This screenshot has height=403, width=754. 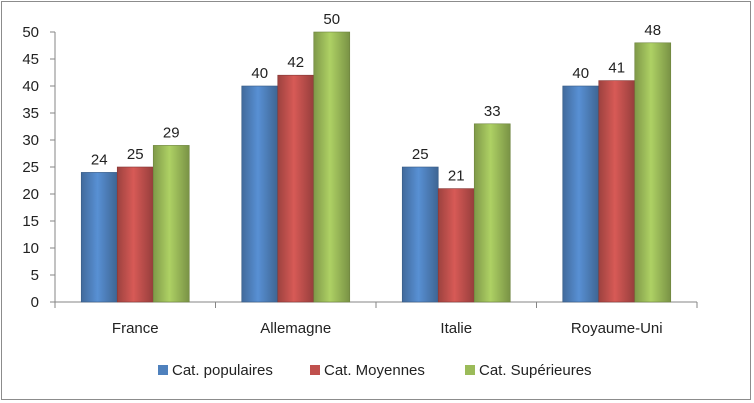 What do you see at coordinates (35, 275) in the screenshot?
I see `y-tick-label: 5` at bounding box center [35, 275].